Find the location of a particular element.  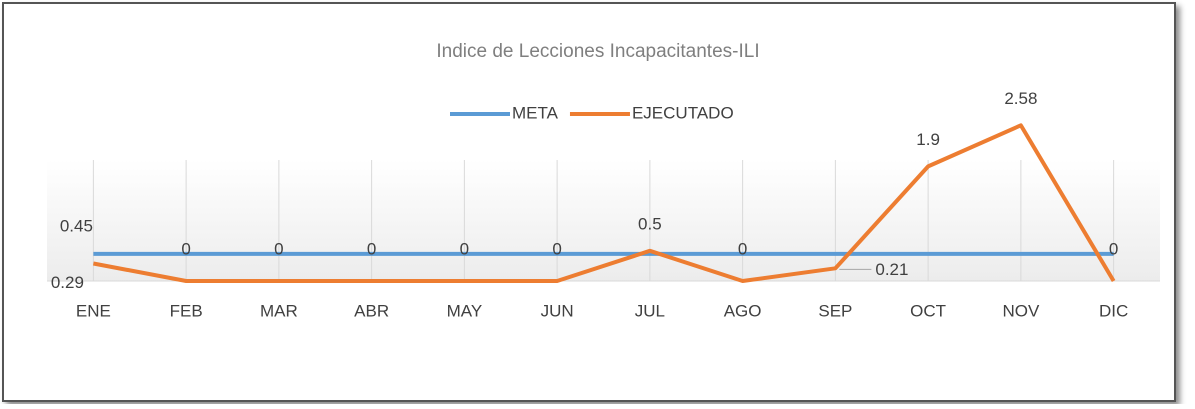

chart-title: Indice de Lecciones Incapacitantes-ILI is located at coordinates (597, 51).